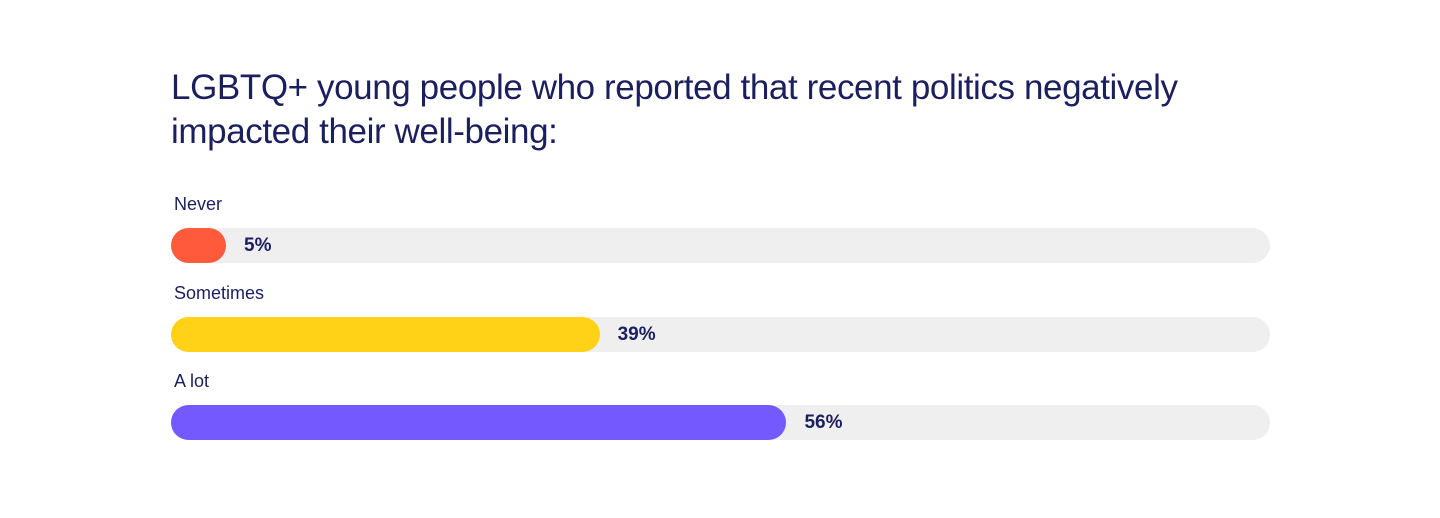 This screenshot has width=1440, height=518. Describe the element at coordinates (823, 422) in the screenshot. I see `bar-value-a-lot: 56%` at that location.